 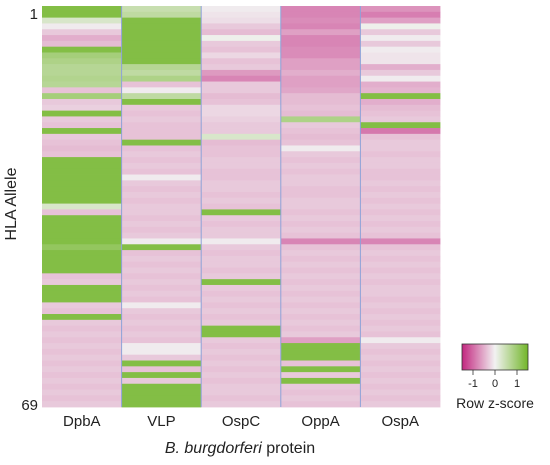 I want to click on color-legend: -1 0 1 Row z-score, so click(x=495, y=377).